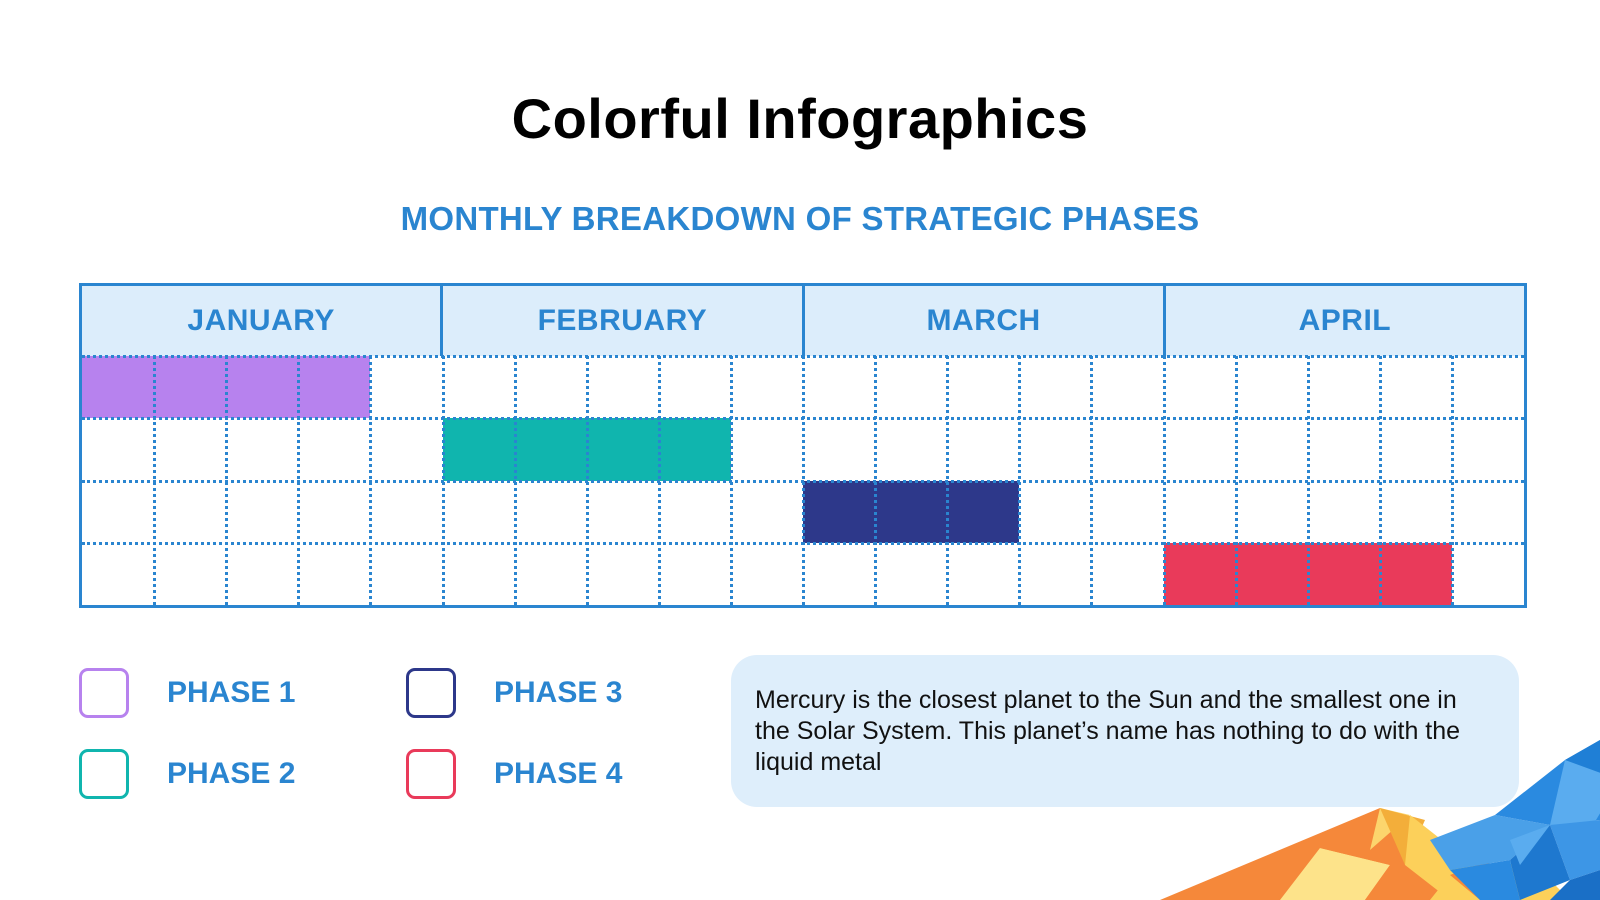  What do you see at coordinates (231, 773) in the screenshot?
I see `legend-label: PHASE 2` at bounding box center [231, 773].